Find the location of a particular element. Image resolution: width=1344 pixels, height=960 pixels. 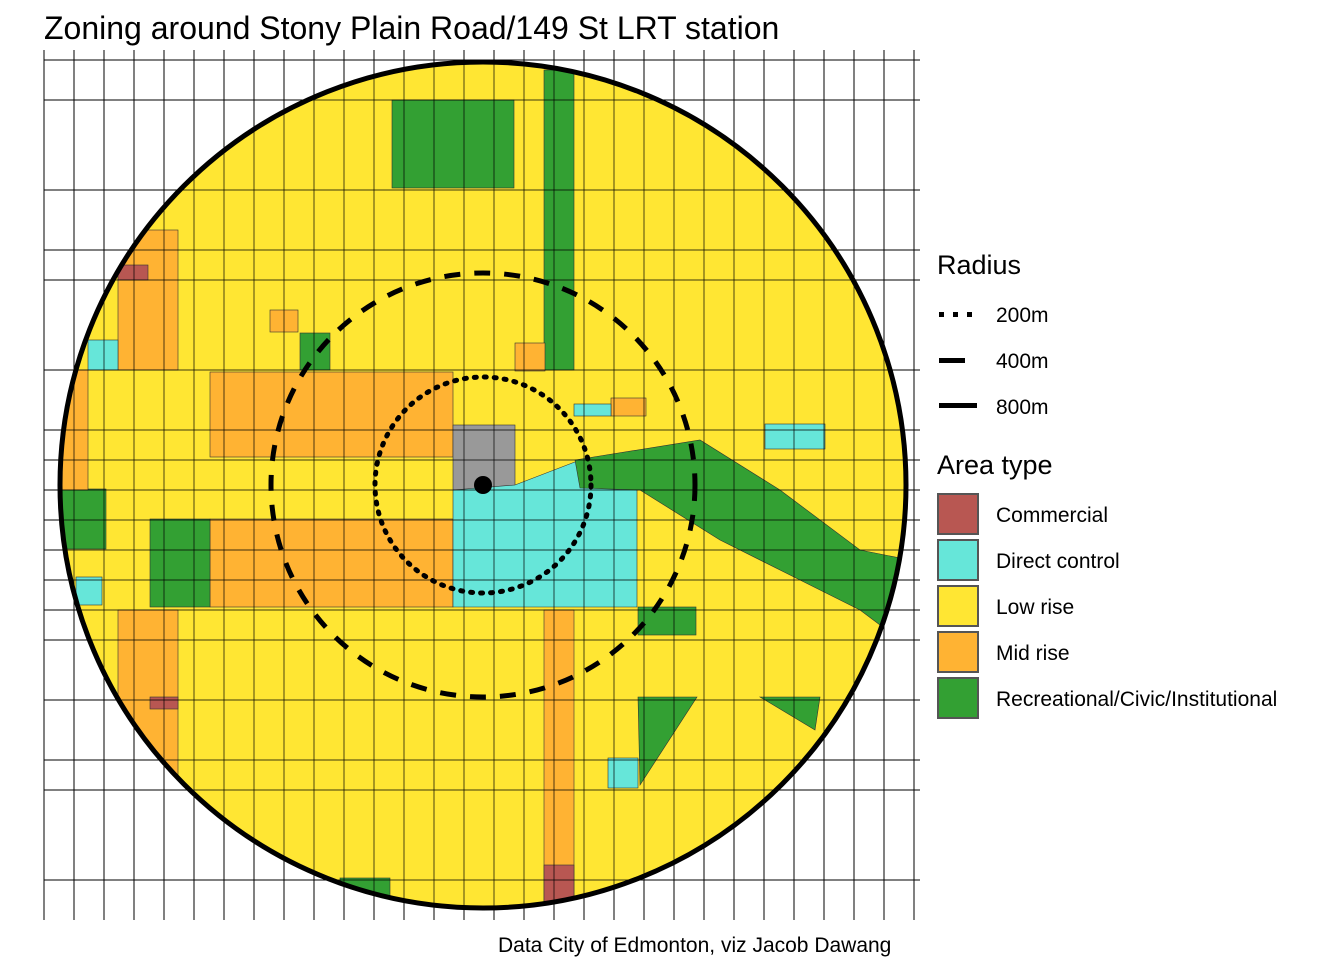

legend-swatch-mid-rise is located at coordinates (958, 652).